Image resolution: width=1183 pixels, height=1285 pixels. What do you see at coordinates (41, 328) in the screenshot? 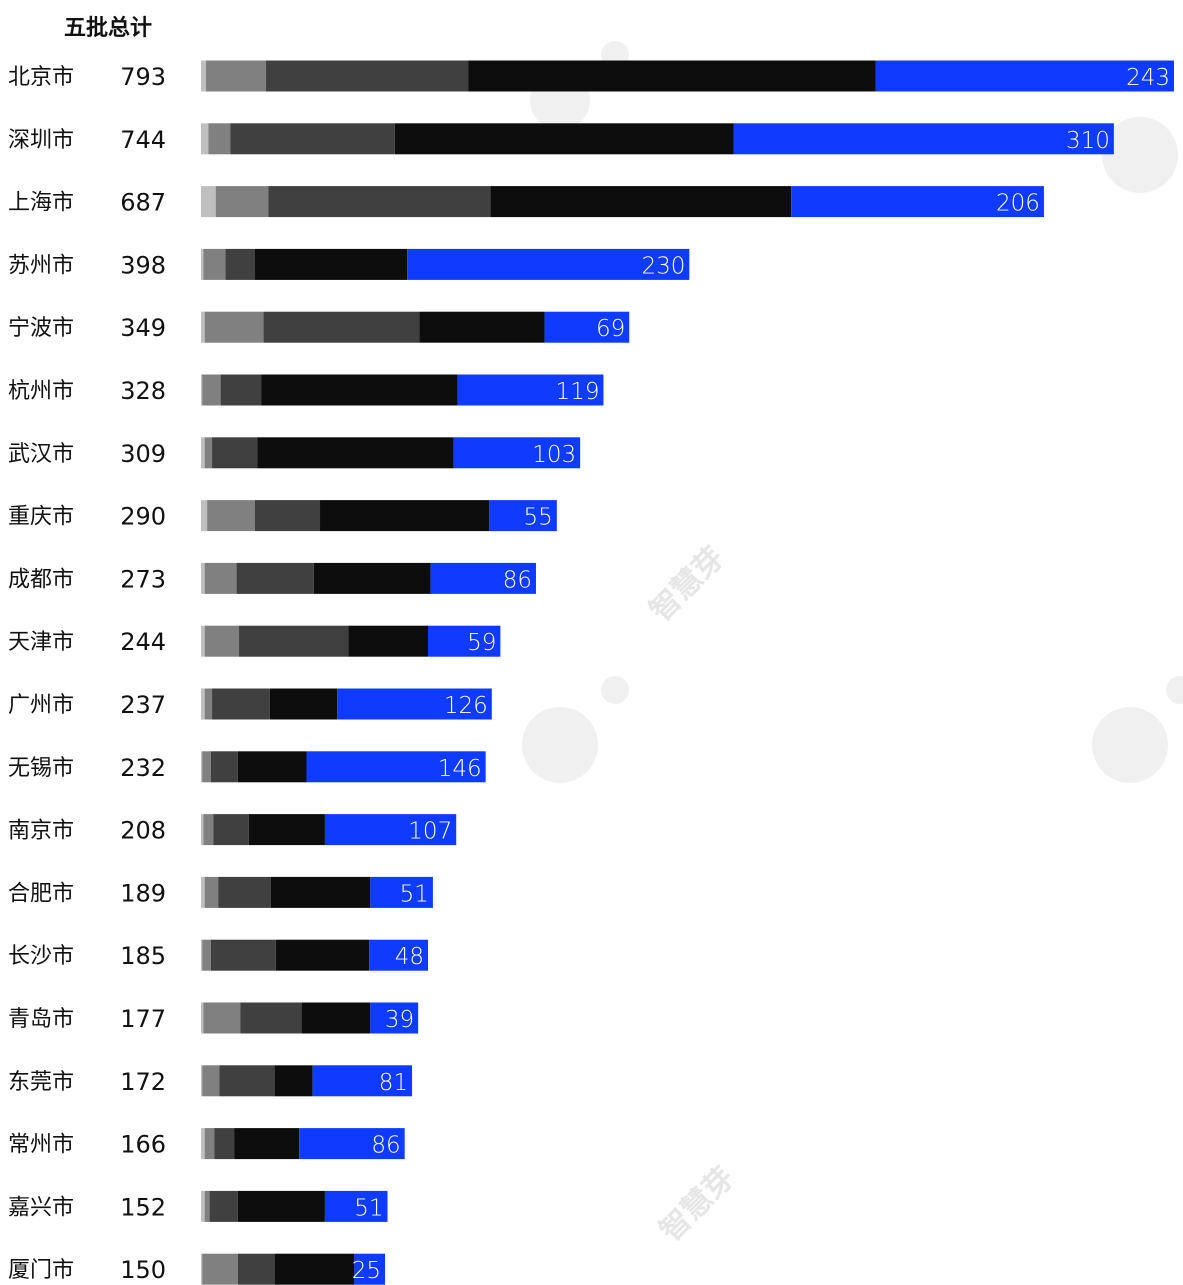
I see `category-label: 宁波市` at bounding box center [41, 328].